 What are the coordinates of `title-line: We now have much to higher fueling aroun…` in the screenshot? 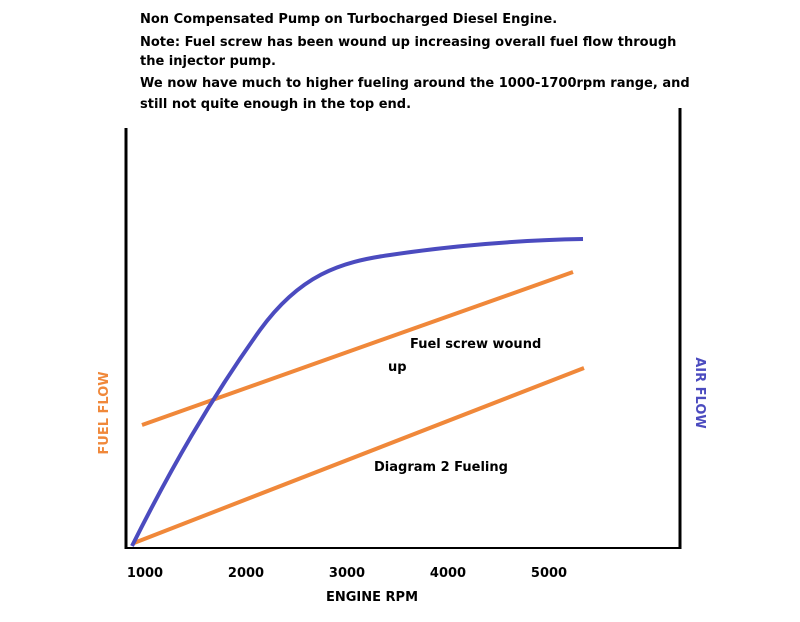 It's located at (415, 83).